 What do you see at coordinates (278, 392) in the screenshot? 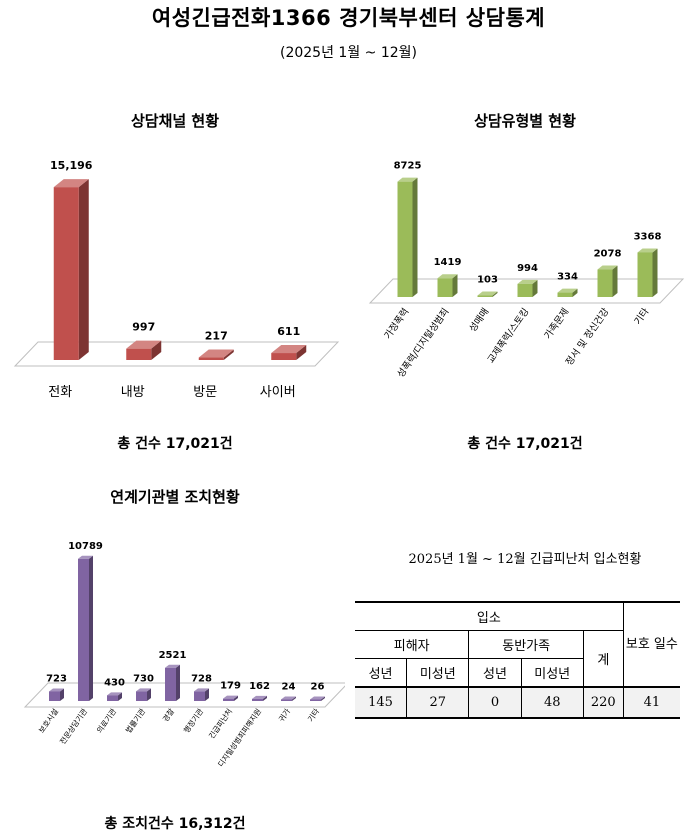
I see `channel-category-label-4: 사이버` at bounding box center [278, 392].